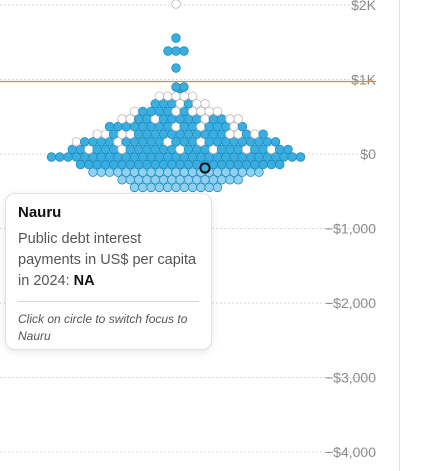 The width and height of the screenshot is (443, 471). What do you see at coordinates (368, 154) in the screenshot?
I see `y-tick-label: $0` at bounding box center [368, 154].